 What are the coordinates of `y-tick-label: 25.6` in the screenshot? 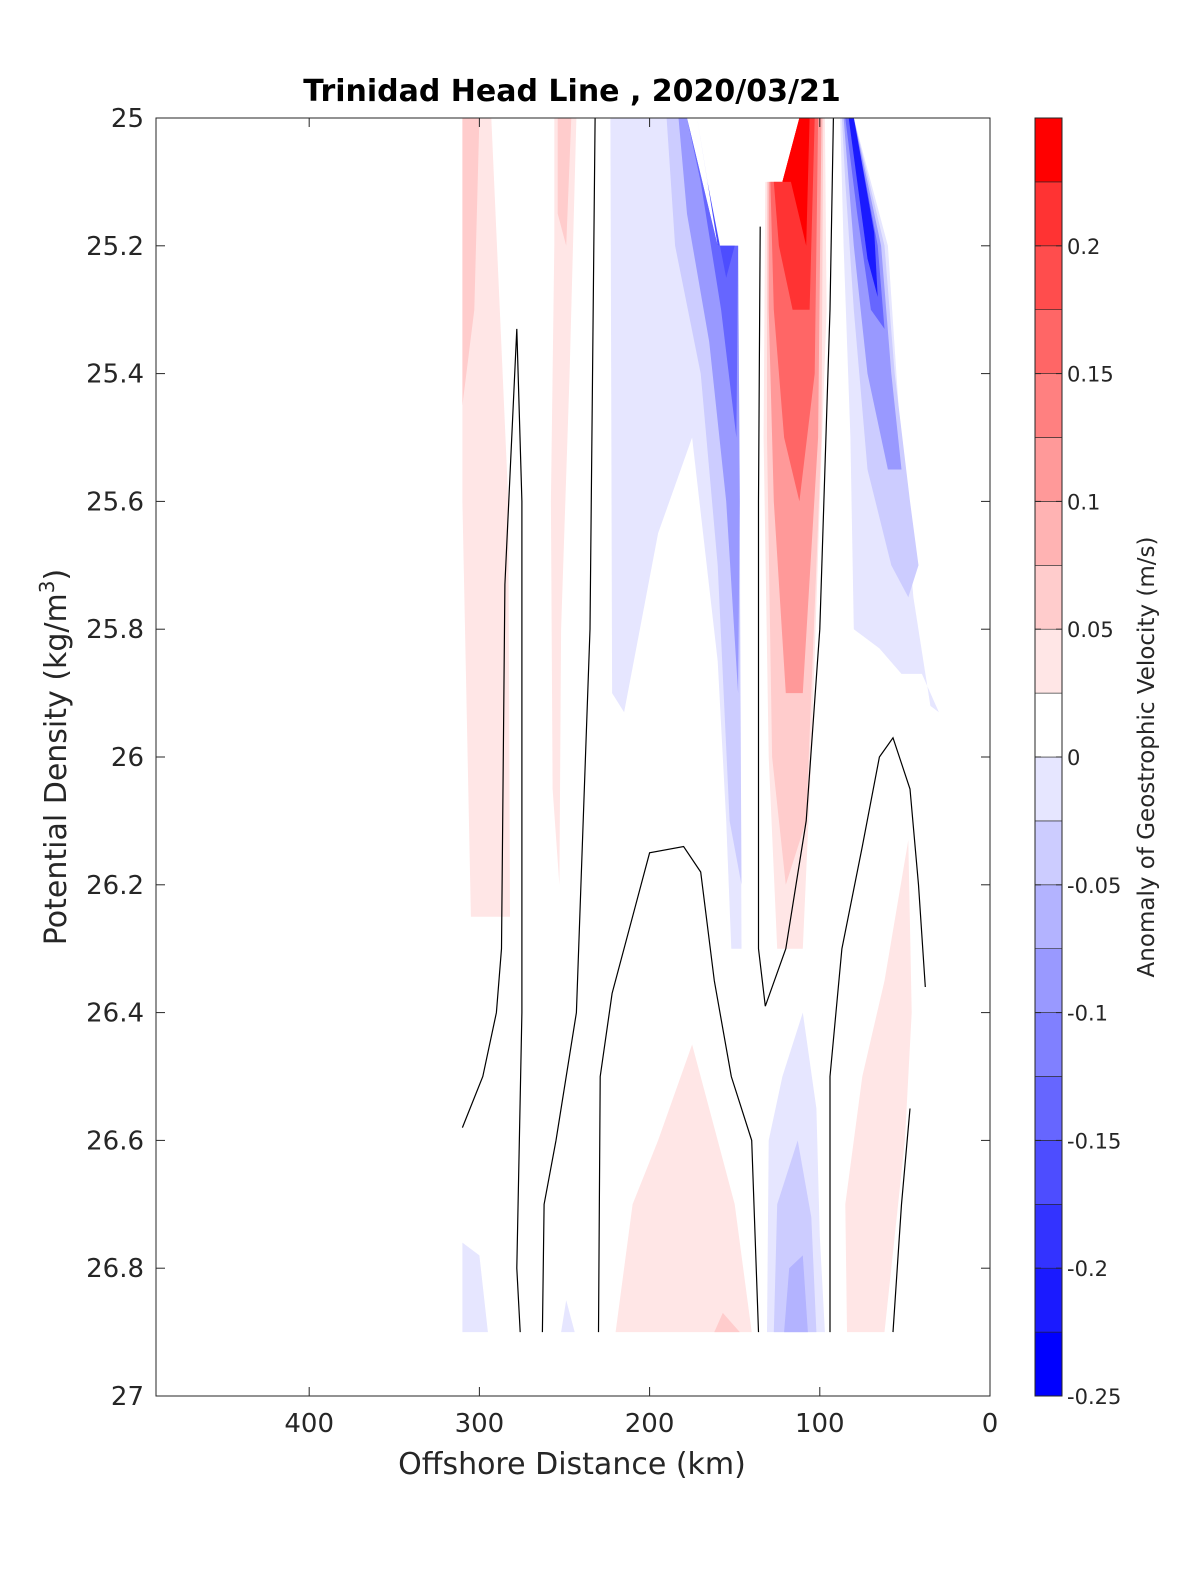 It's located at (115, 502).